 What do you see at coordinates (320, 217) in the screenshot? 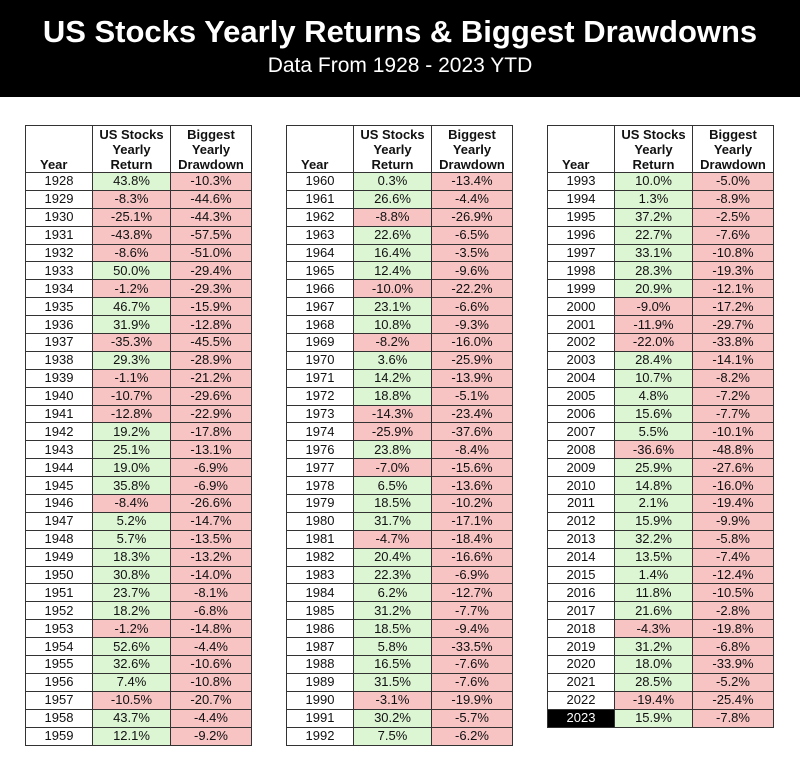
I see `year-cell: 1962` at bounding box center [320, 217].